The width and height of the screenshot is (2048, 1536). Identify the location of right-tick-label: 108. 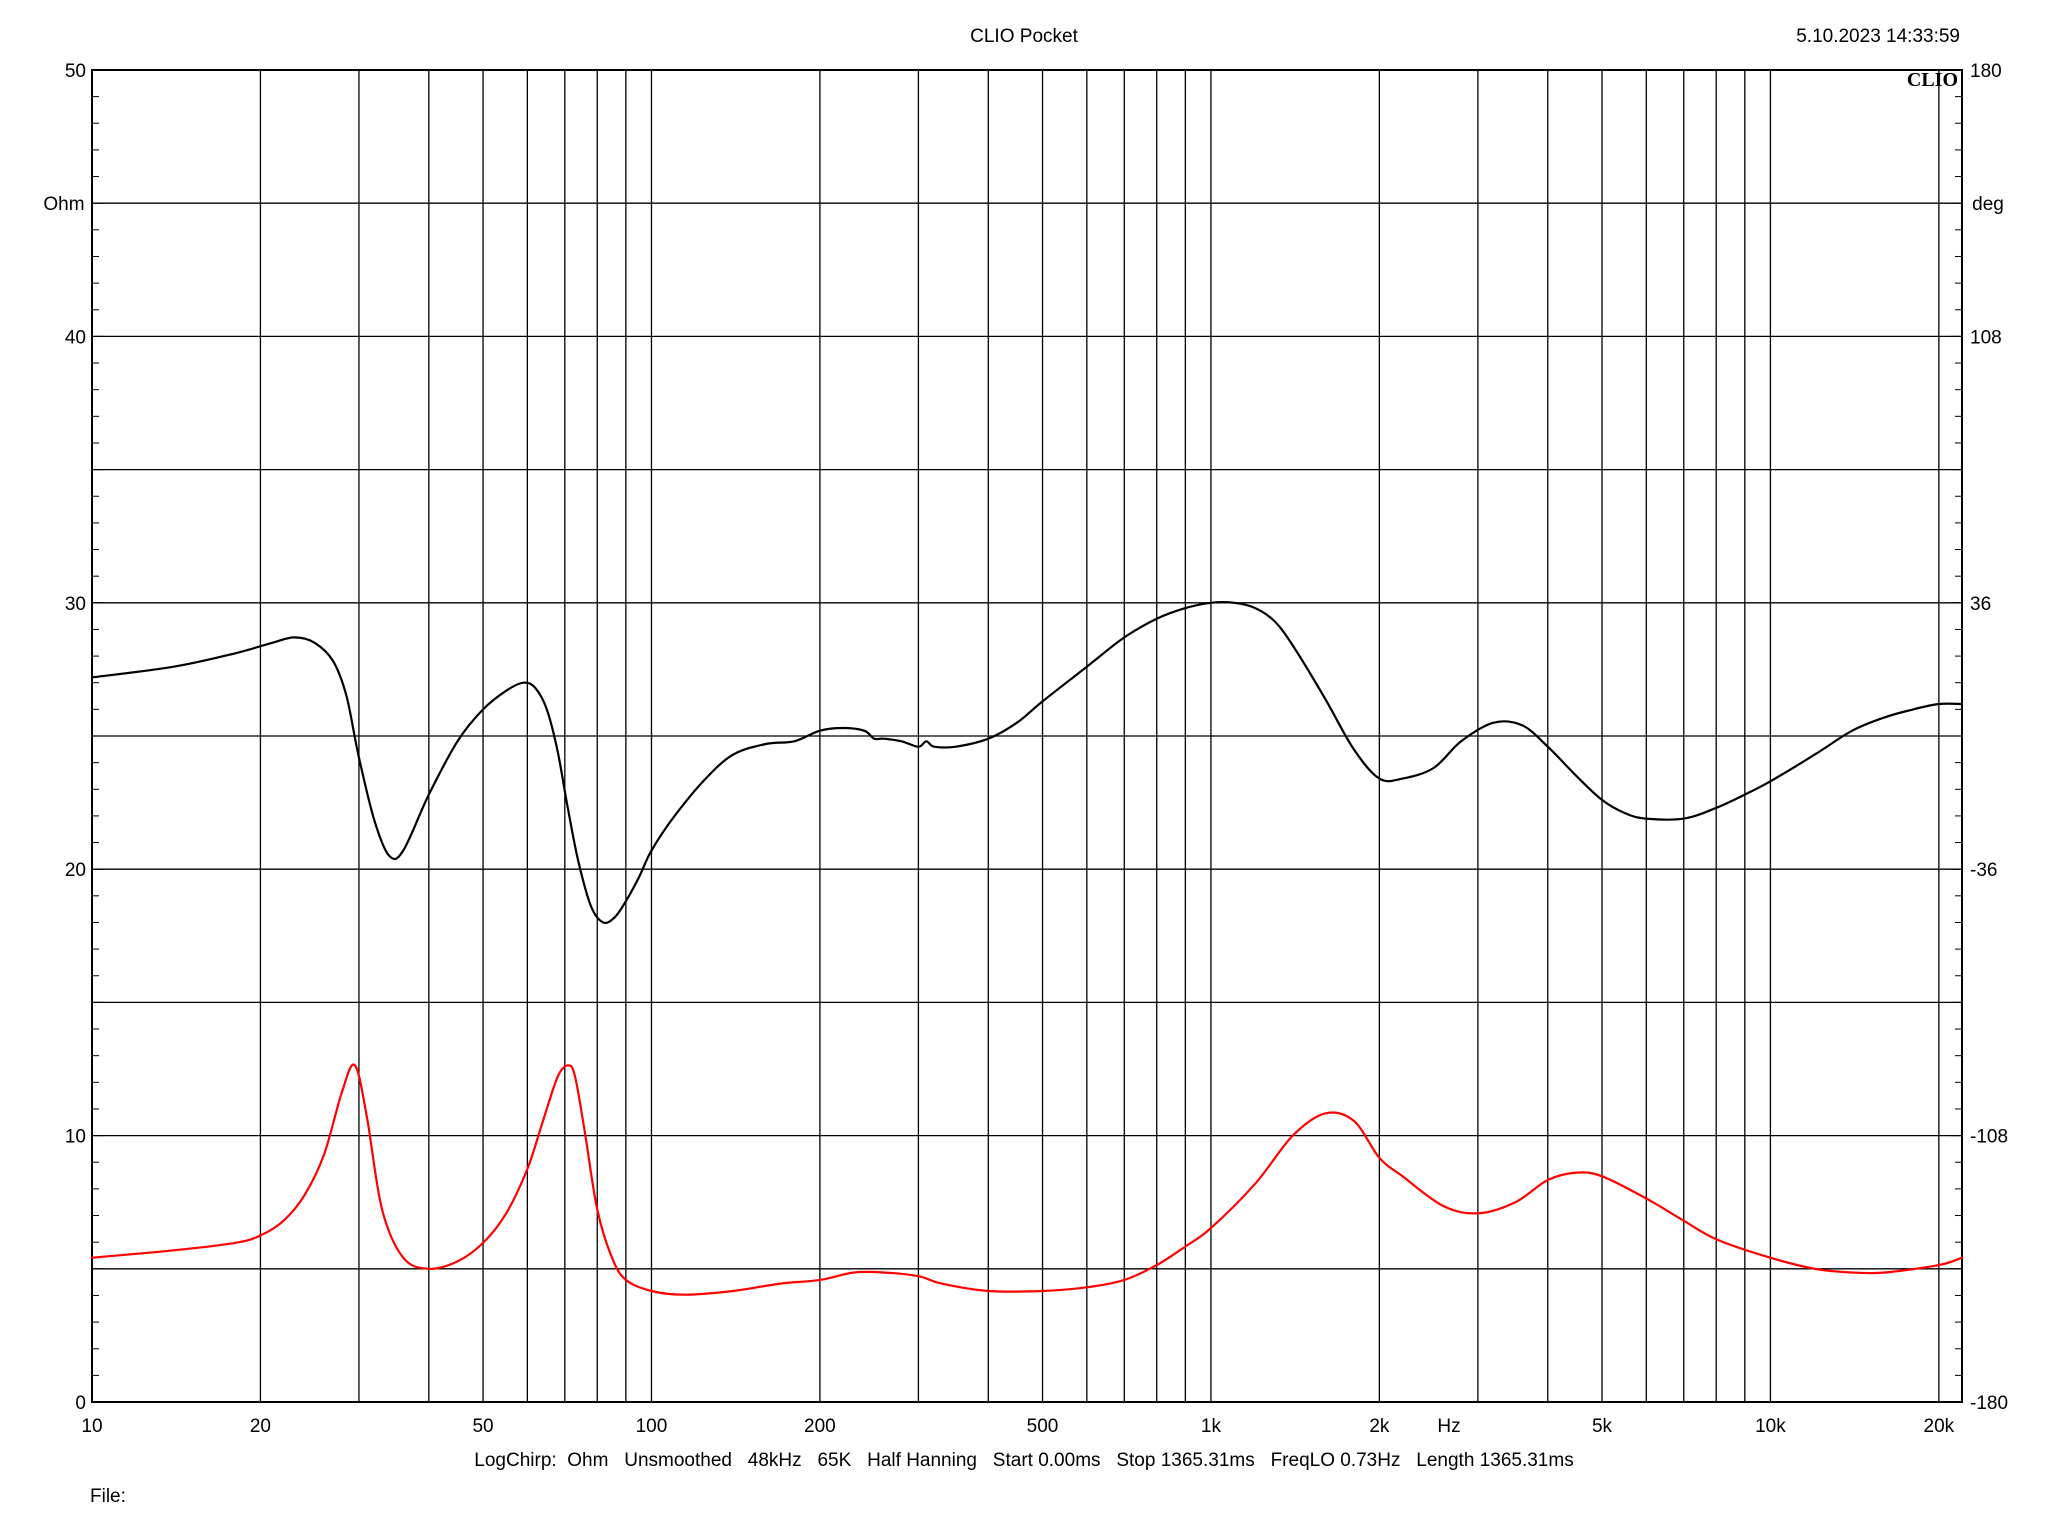
(1986, 337).